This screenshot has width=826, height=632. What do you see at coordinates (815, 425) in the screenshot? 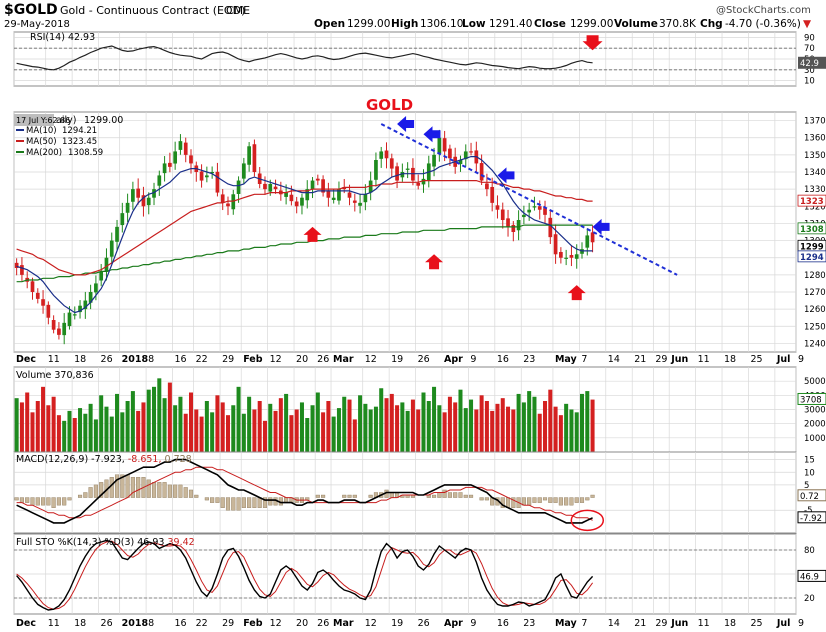
I see `volume-panel-y-tick-label: 2000` at bounding box center [815, 425].